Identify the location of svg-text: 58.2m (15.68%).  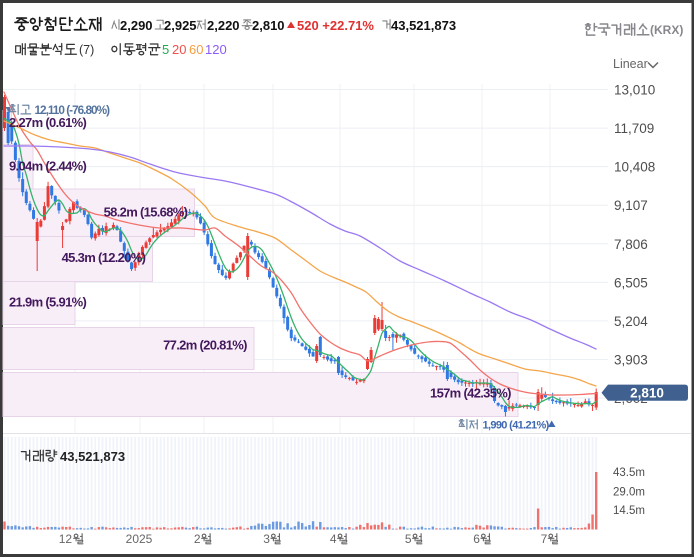
(146, 211).